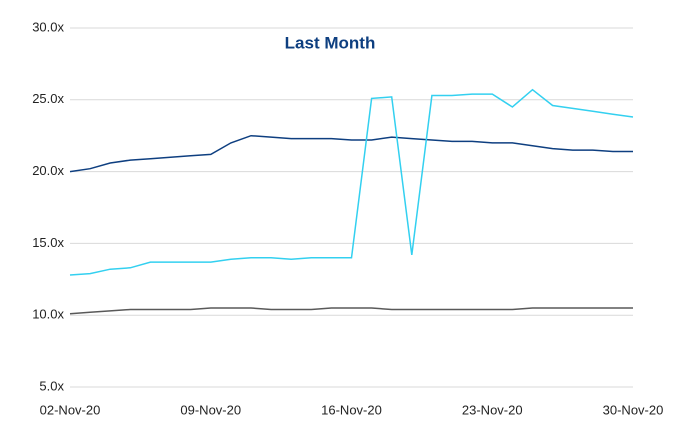 The image size is (677, 428). I want to click on x-tick-label: 16-Nov-20, so click(351, 409).